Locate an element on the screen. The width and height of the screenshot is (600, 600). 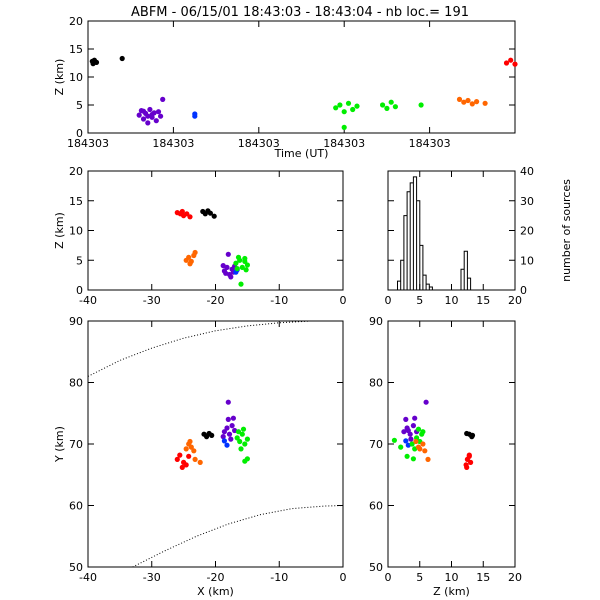
y-tick-label: 5 is located at coordinates (79, 260).